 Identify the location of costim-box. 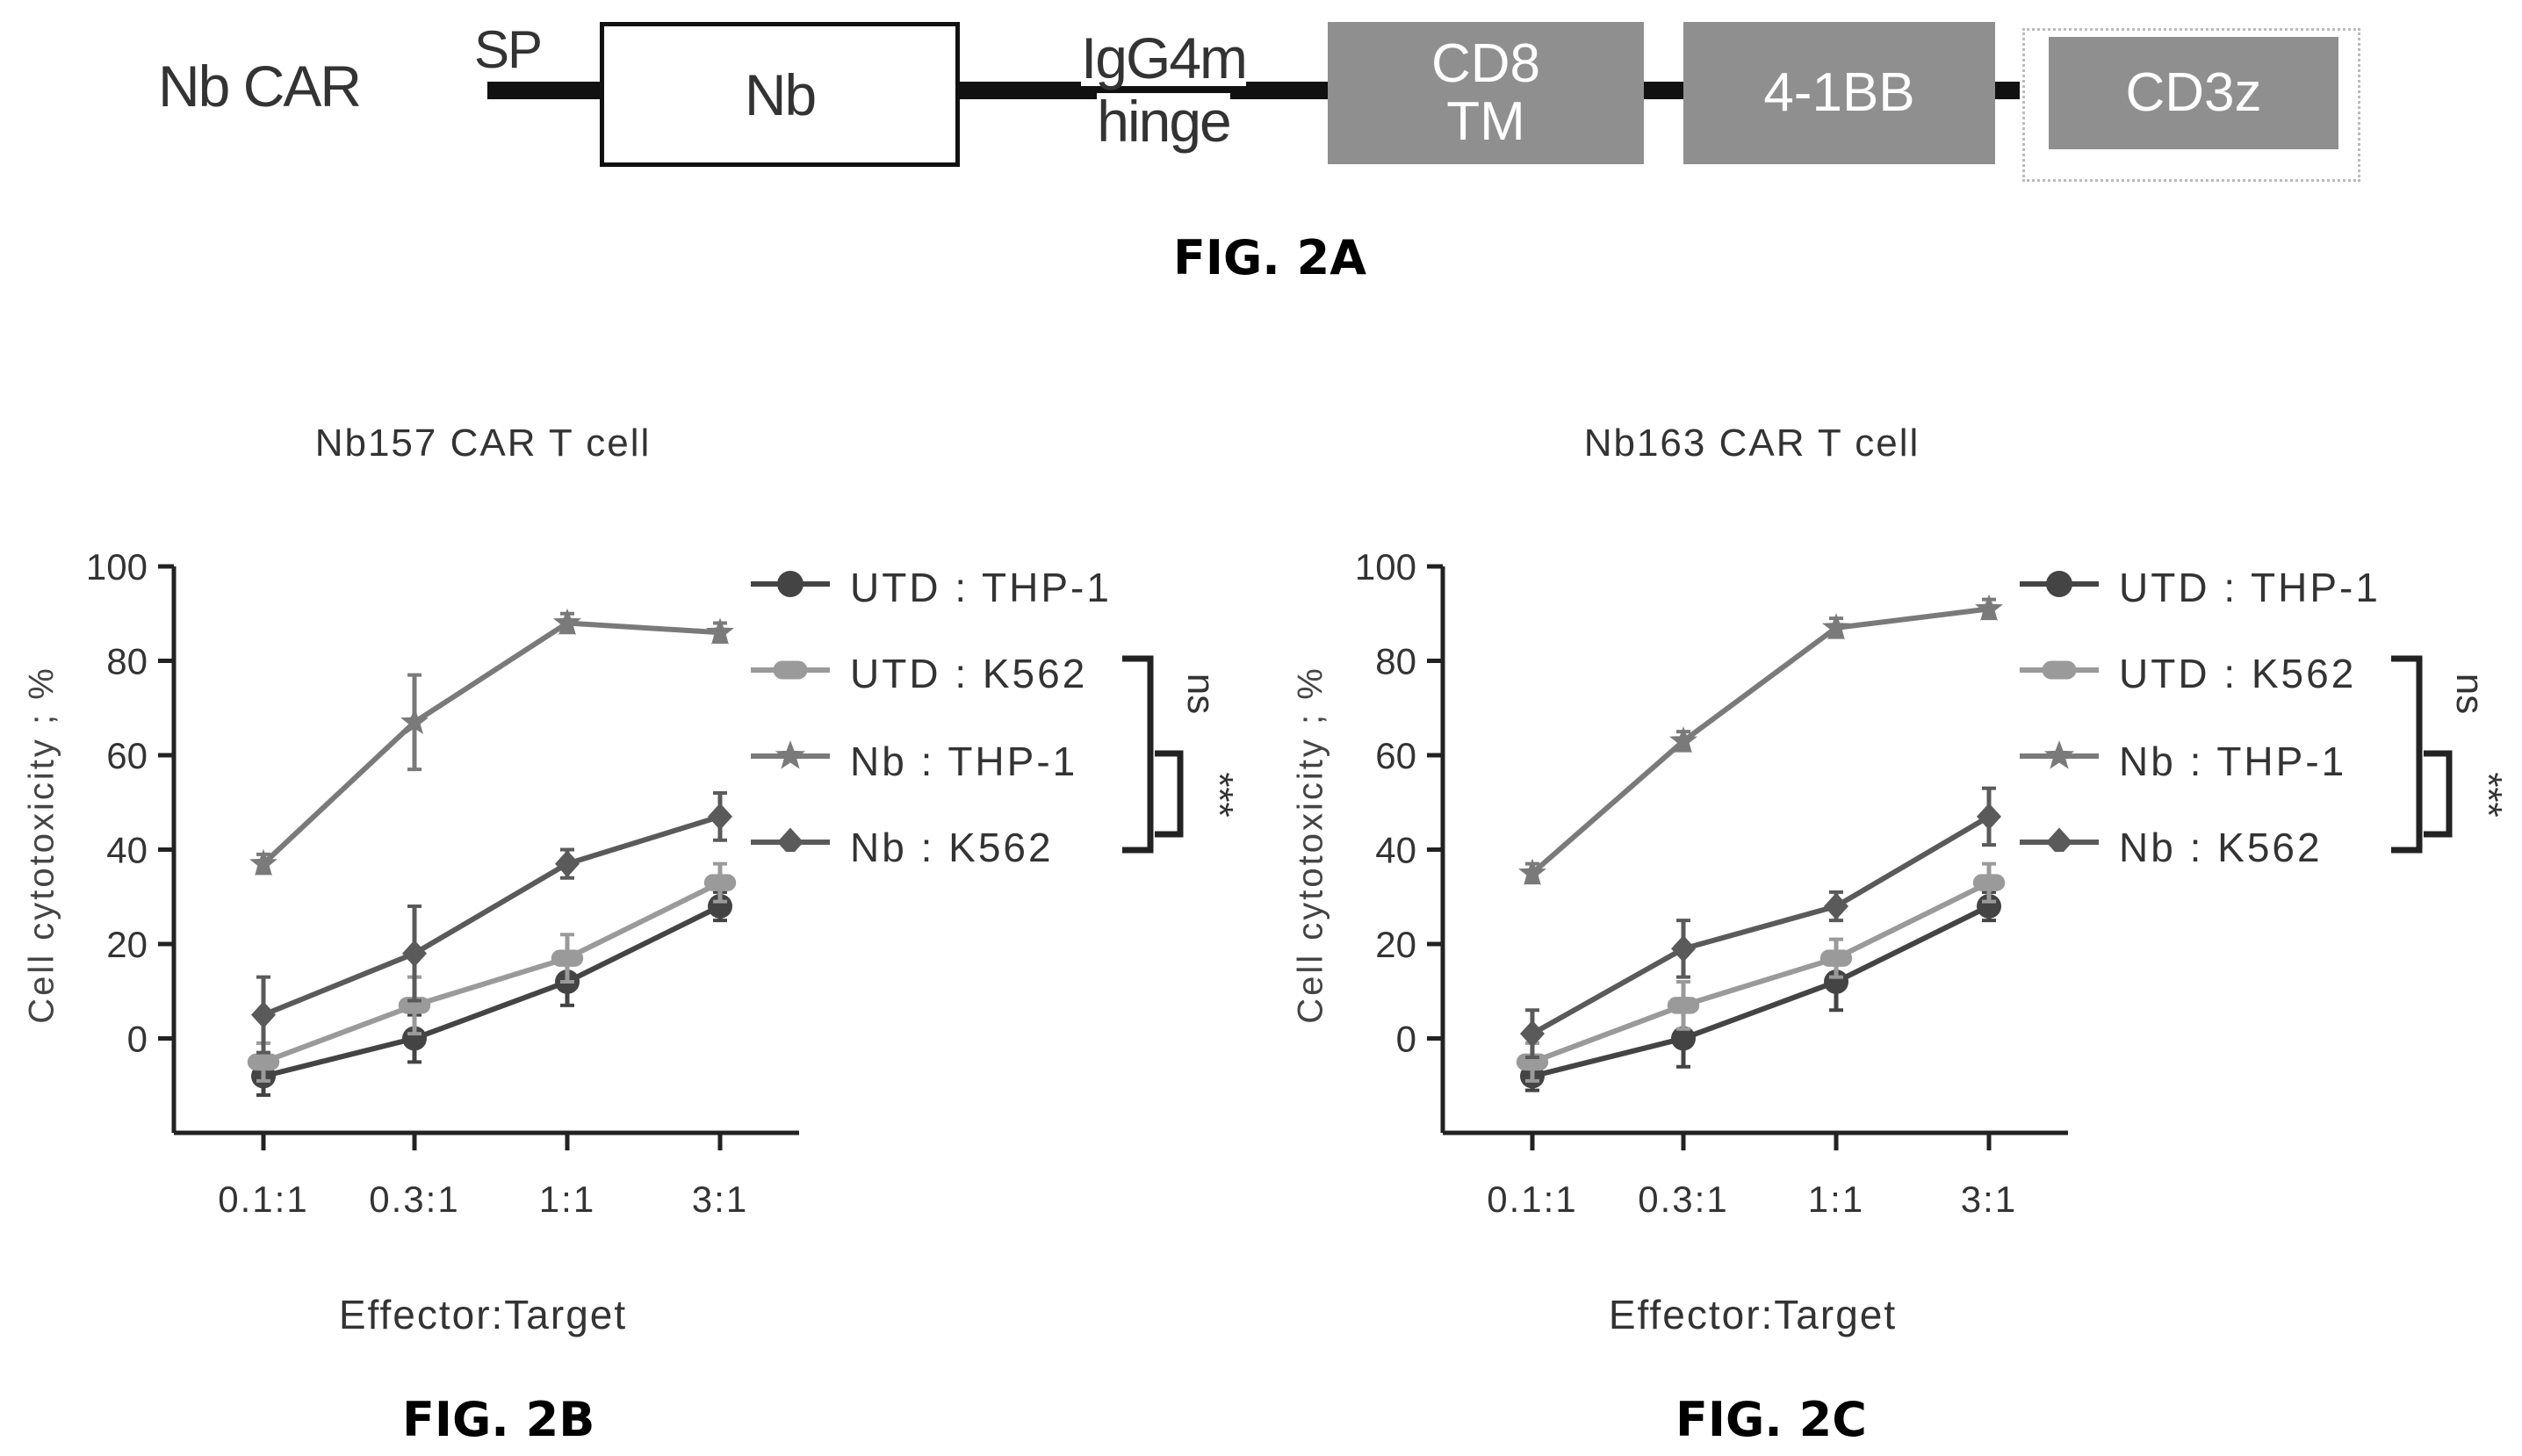
(1839, 93).